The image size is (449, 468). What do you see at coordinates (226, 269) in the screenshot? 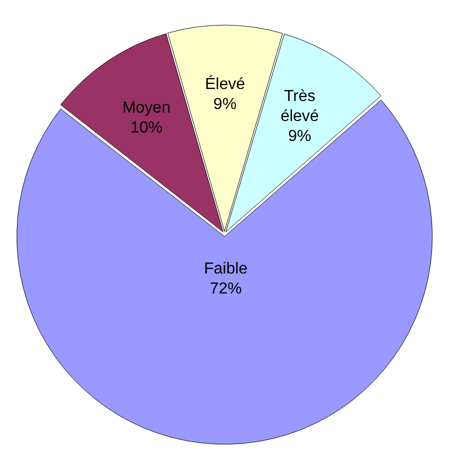
I see `slice-label: Faible` at bounding box center [226, 269].